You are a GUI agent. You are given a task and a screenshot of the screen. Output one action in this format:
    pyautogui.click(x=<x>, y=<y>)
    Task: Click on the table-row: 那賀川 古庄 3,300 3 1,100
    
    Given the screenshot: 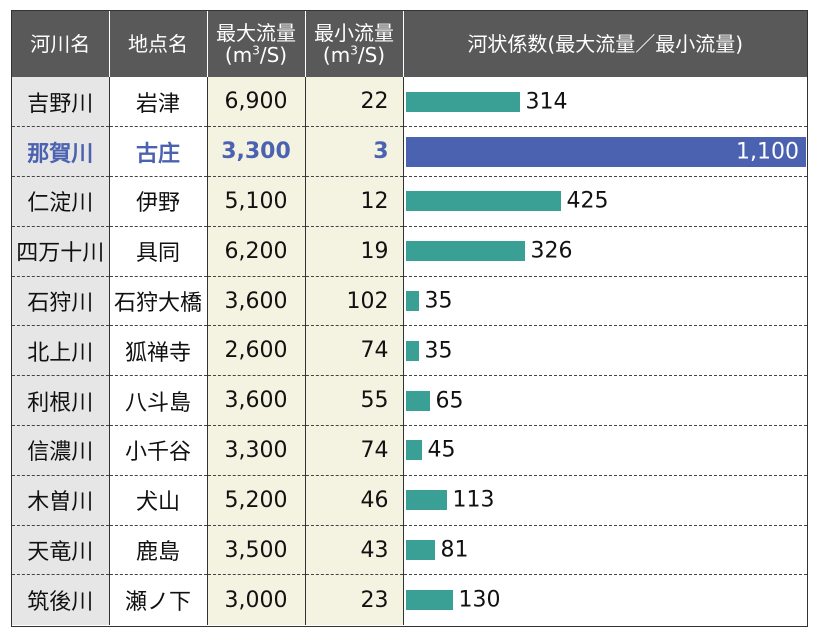 What is the action you would take?
    pyautogui.click(x=409, y=152)
    